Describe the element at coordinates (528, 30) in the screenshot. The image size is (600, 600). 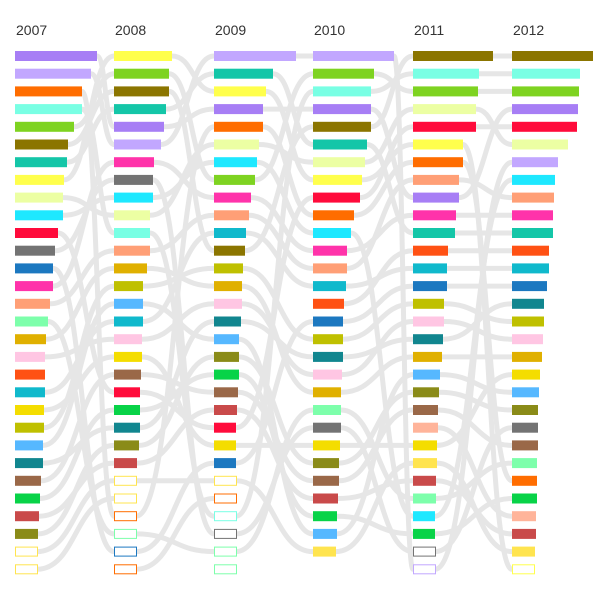
I see `year-label-2012: 2012` at that location.